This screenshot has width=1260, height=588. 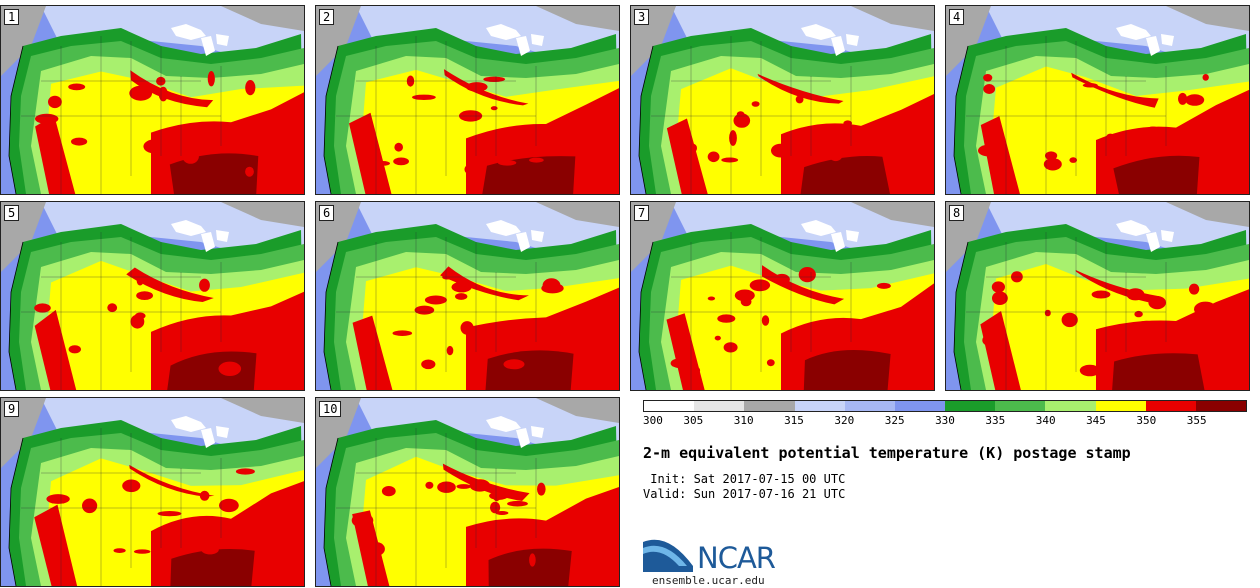 I want to click on member-number-label: 2, so click(x=327, y=17).